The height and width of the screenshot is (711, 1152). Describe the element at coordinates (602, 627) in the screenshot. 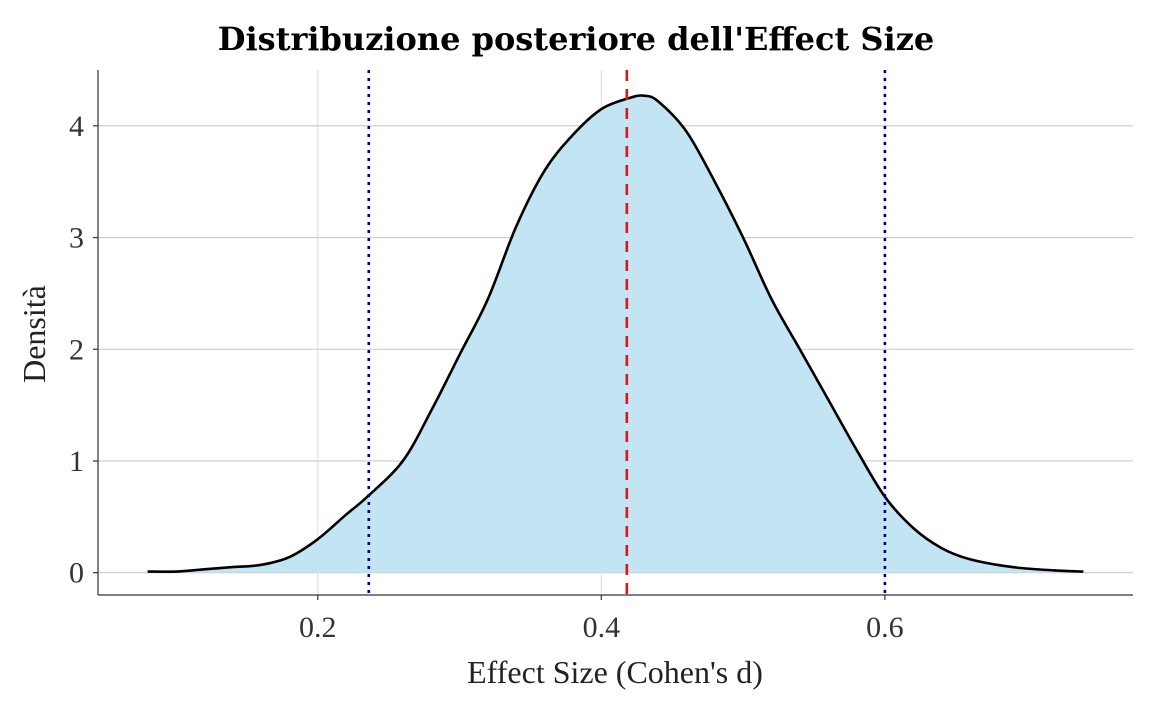

I see `x-tick-label: 0.4` at that location.